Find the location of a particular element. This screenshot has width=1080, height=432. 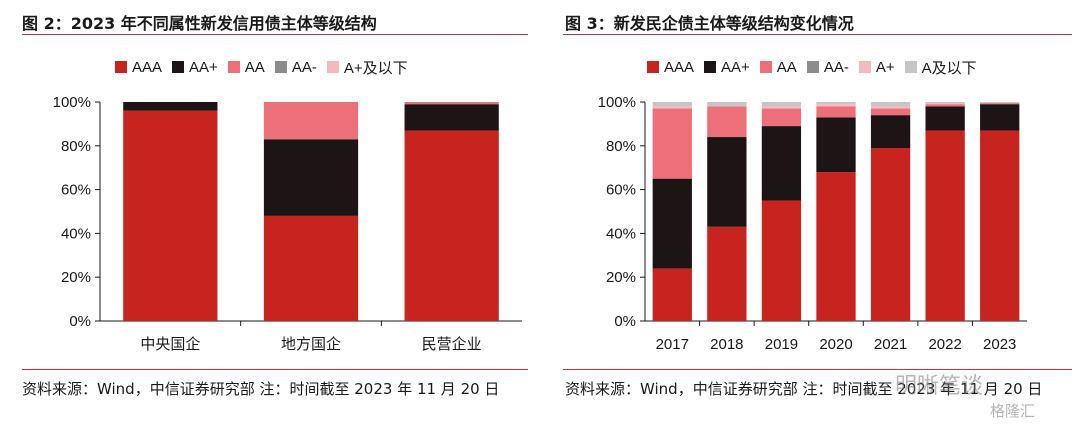

x-category-label: 地方国企 is located at coordinates (311, 344).